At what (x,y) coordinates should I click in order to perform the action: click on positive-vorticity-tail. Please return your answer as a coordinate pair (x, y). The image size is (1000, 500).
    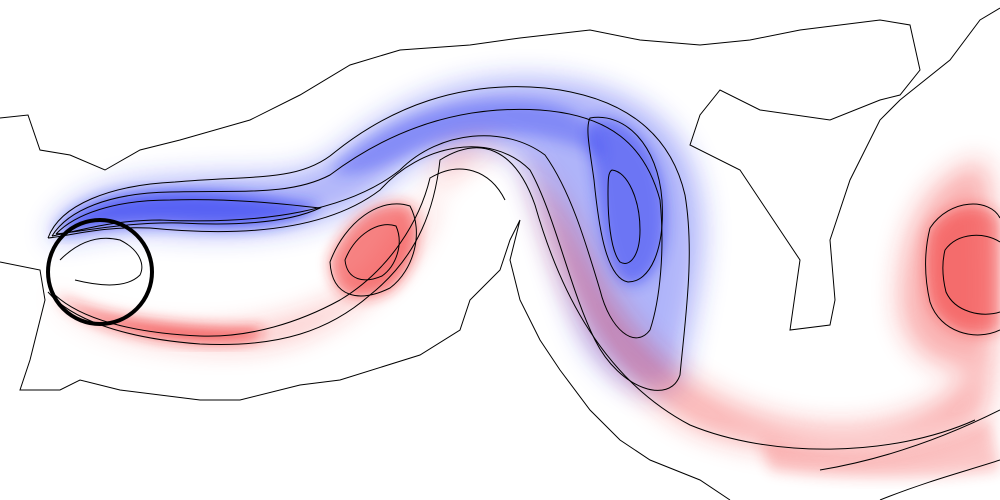
    Looking at the image, I should click on (880, 449).